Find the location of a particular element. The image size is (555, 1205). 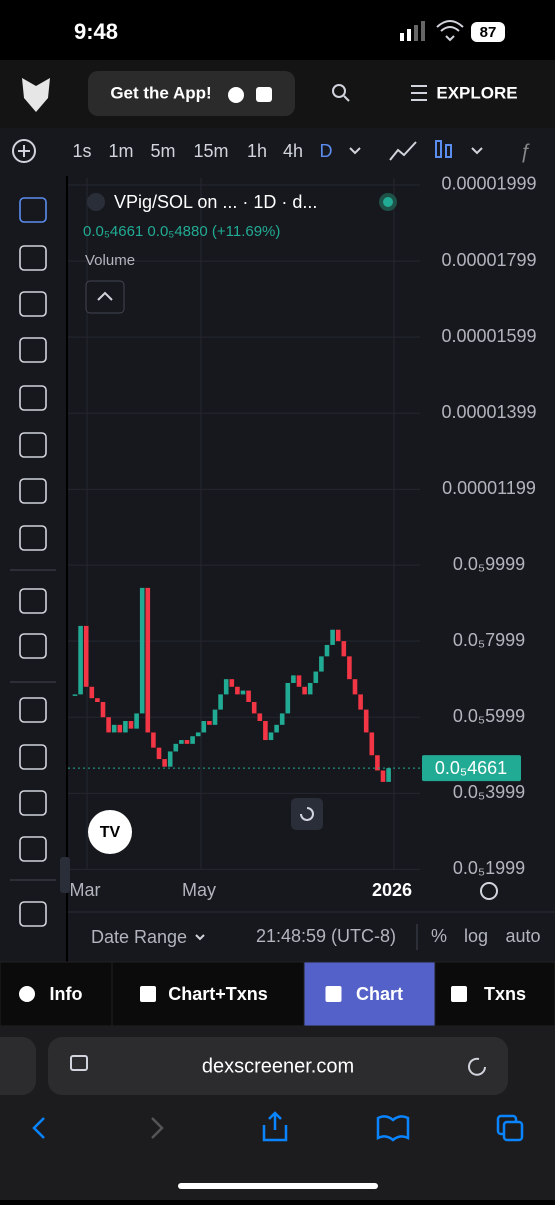

logo is located at coordinates (36, 95).